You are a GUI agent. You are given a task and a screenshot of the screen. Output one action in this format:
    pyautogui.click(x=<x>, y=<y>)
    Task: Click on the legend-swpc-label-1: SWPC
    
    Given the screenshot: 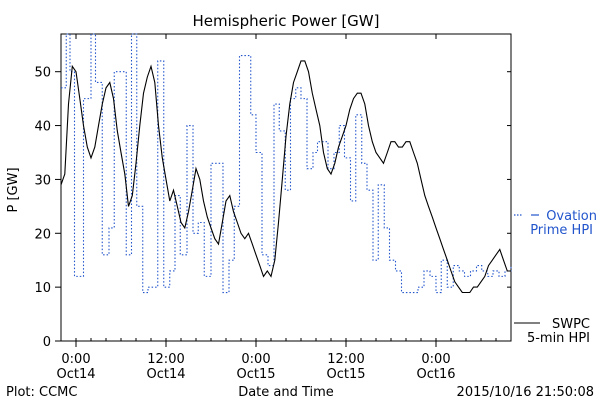 What is the action you would take?
    pyautogui.click(x=571, y=324)
    